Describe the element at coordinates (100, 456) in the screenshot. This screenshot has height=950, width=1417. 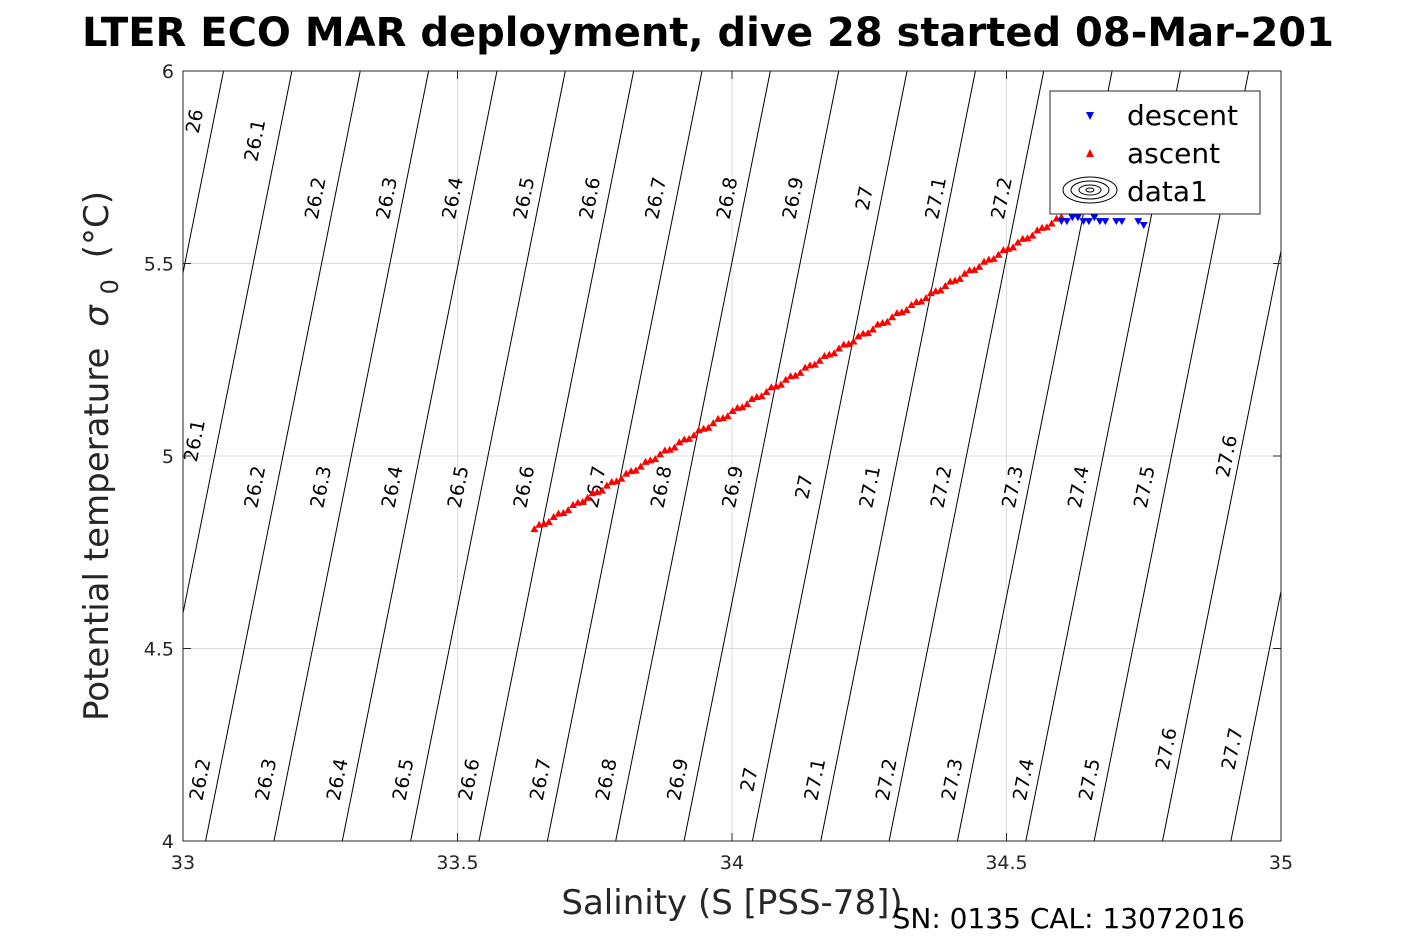
I see `y-axis-label: Potential temperature σ 0 (°C)` at that location.